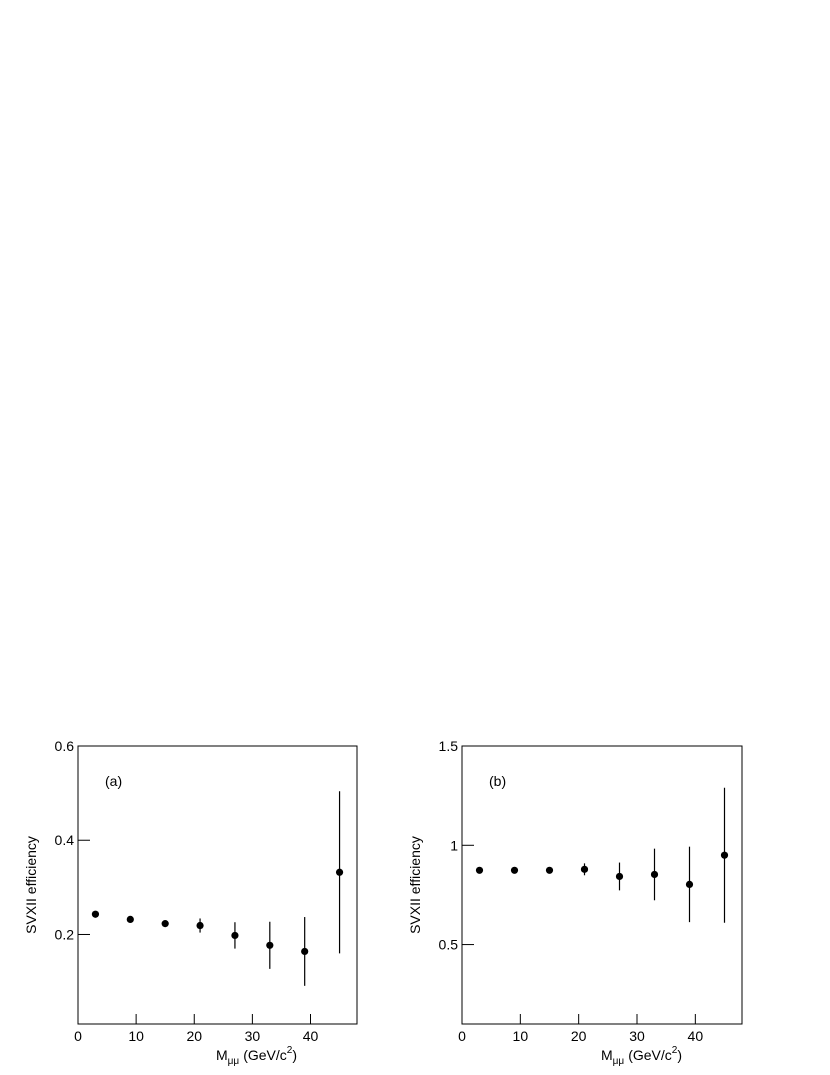  Describe the element at coordinates (449, 945) in the screenshot. I see `y-tick-label: 0.5` at that location.